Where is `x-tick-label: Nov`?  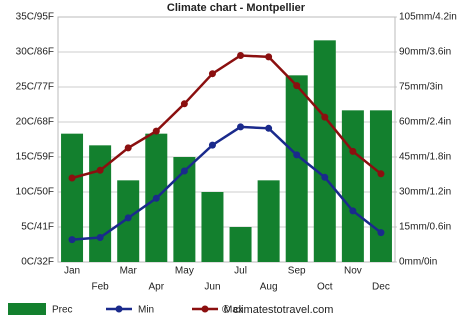
x-tick-label: Nov is located at coordinates (353, 271).